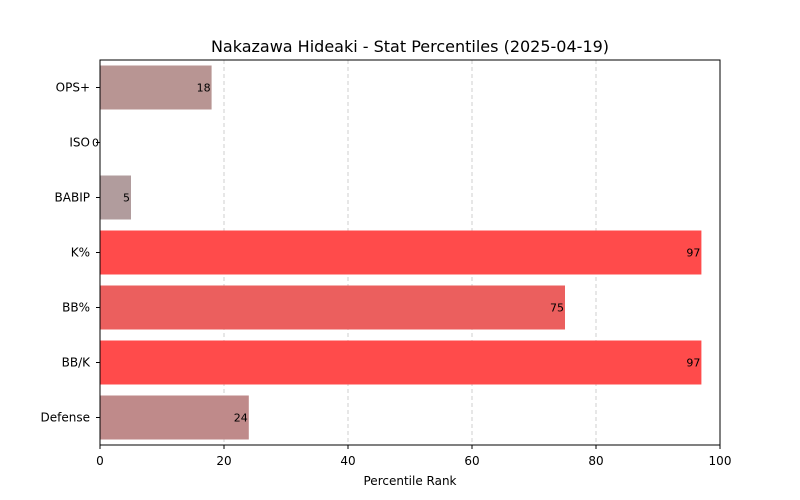 The height and width of the screenshot is (500, 800). What do you see at coordinates (241, 418) in the screenshot?
I see `data-label: 24` at bounding box center [241, 418].